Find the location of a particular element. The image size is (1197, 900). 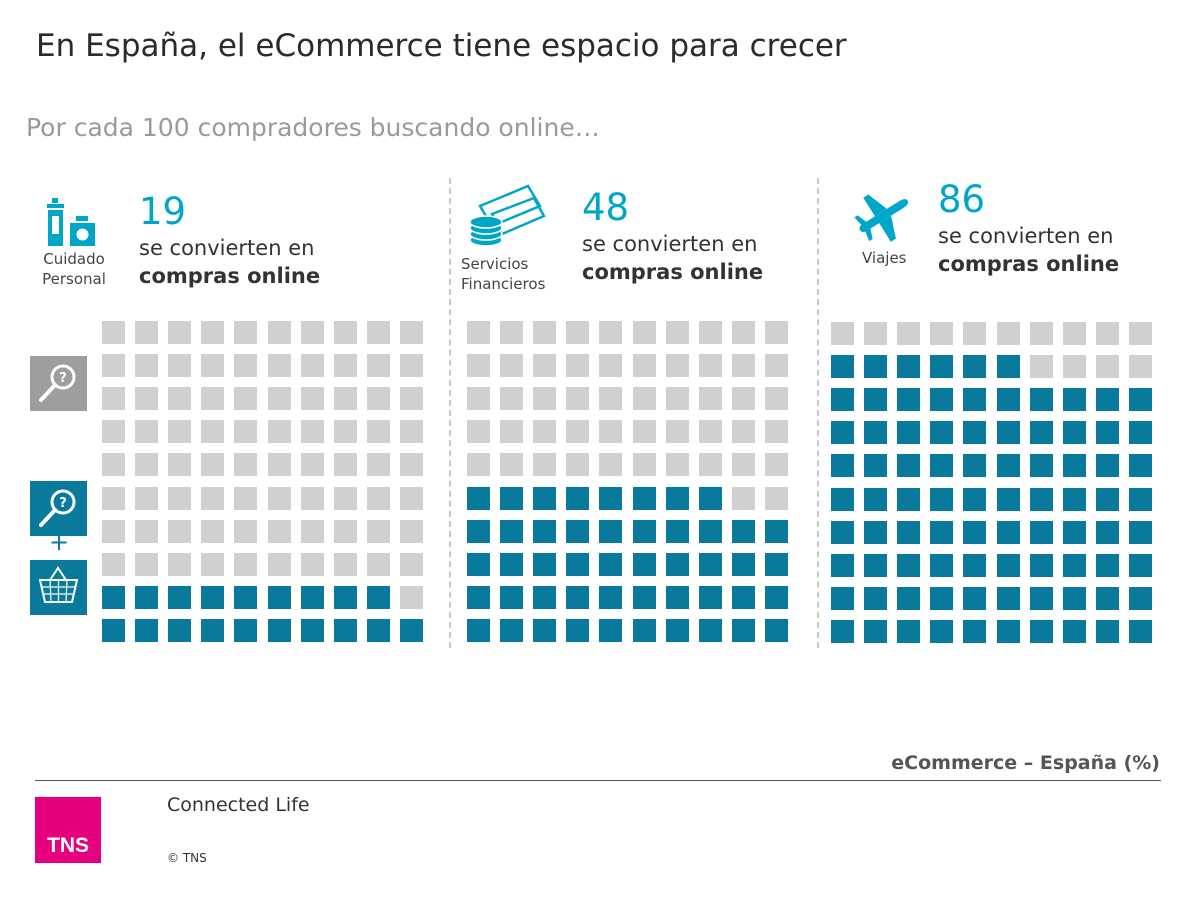

category-label-line: Servicios is located at coordinates (495, 264).